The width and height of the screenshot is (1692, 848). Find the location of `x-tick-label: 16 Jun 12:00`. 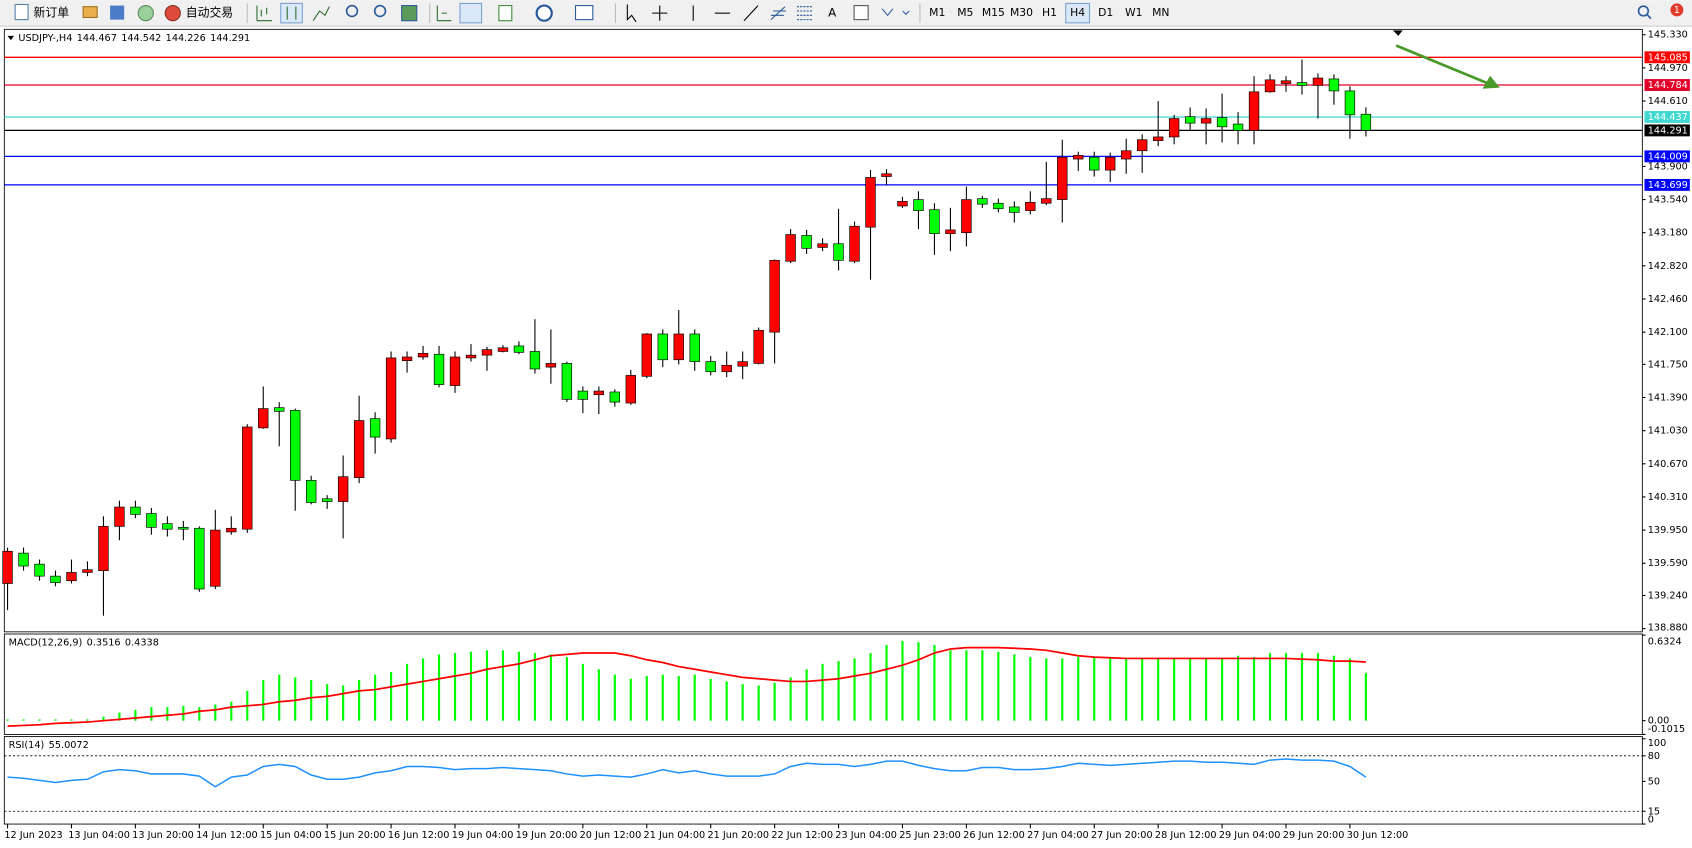

x-tick-label: 16 Jun 12:00 is located at coordinates (419, 835).